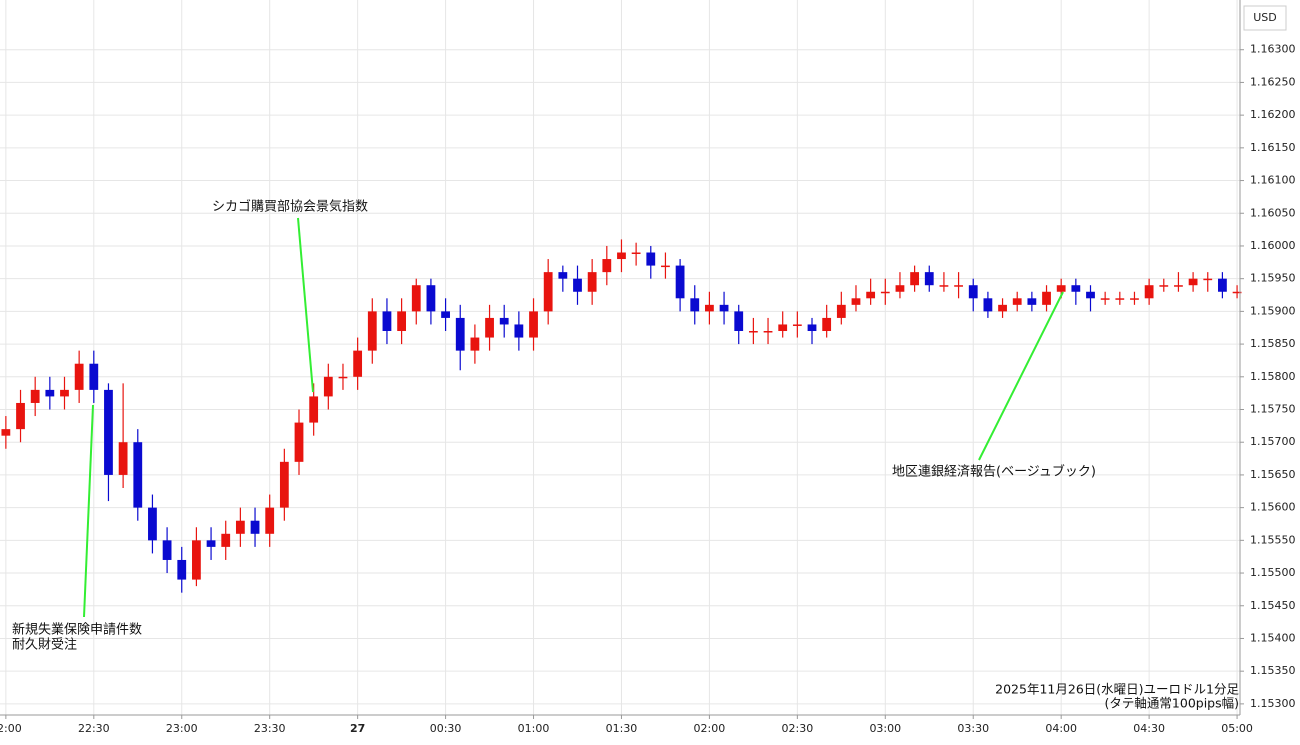  I want to click on y-tick-label: 1.15600, so click(1273, 507).